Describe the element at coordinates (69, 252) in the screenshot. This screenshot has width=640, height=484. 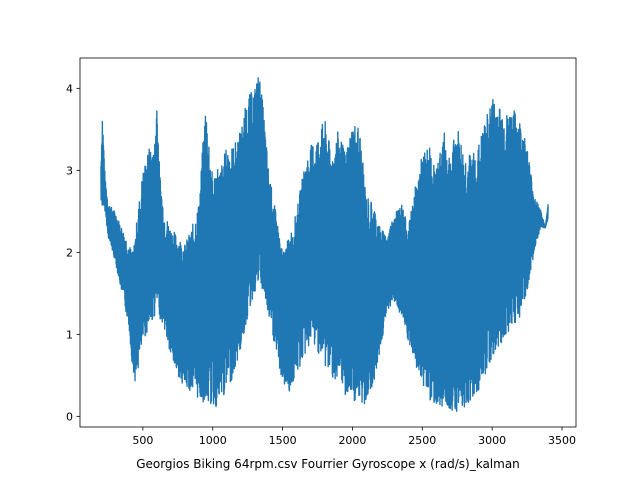
I see `y-tick-label: 2` at that location.